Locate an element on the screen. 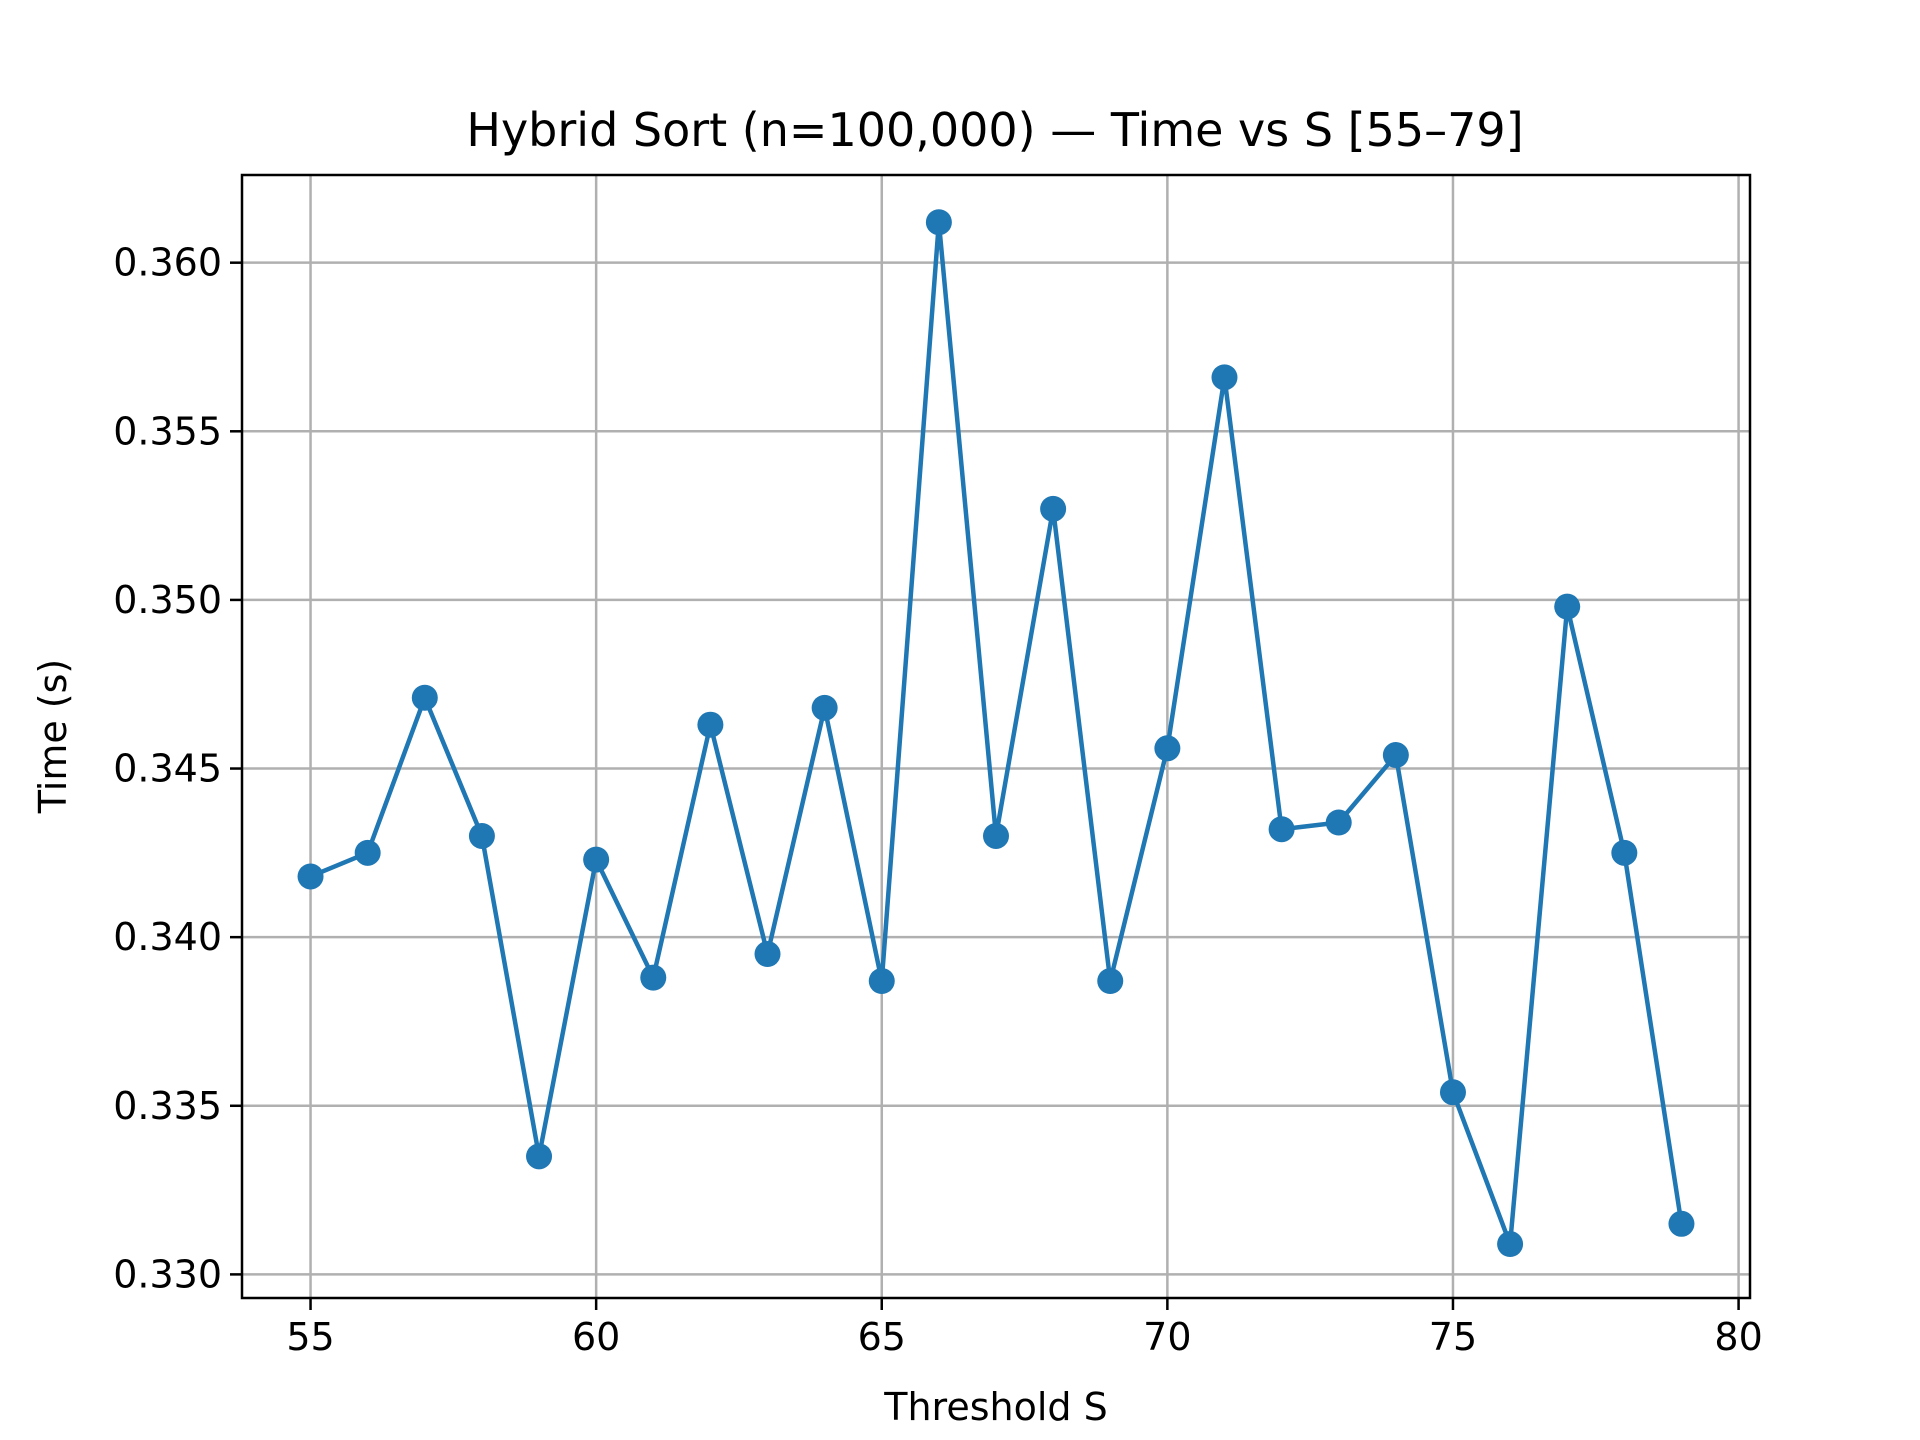  x-tick-label: 65 is located at coordinates (882, 1337).